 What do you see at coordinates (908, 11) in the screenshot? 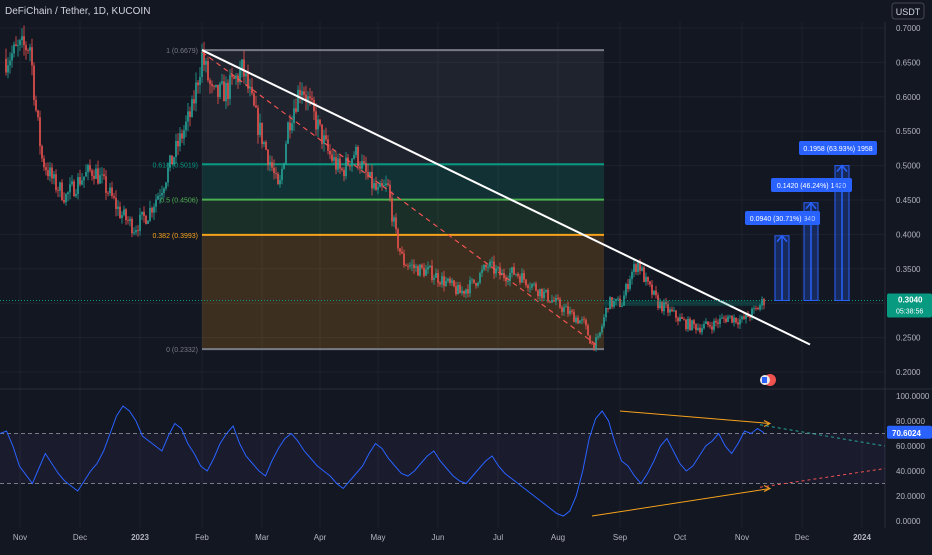
I see `currency-button: USDT` at bounding box center [908, 11].